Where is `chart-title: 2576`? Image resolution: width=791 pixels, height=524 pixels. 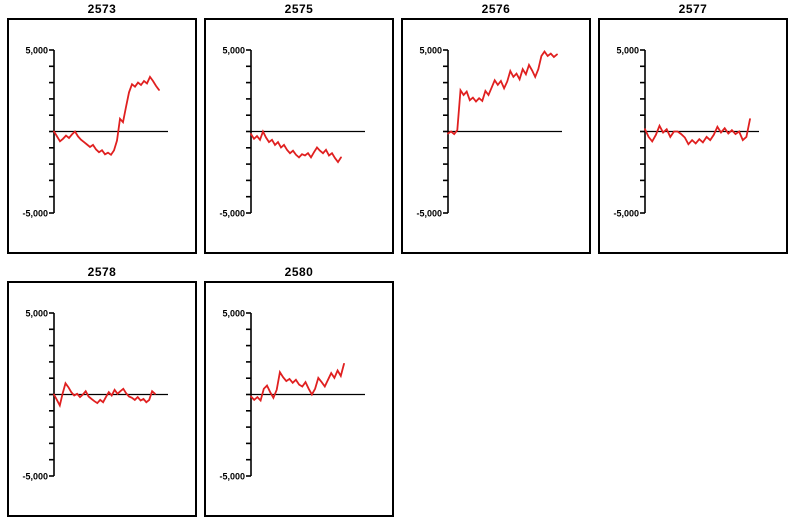 chart-title: 2576 is located at coordinates (496, 9).